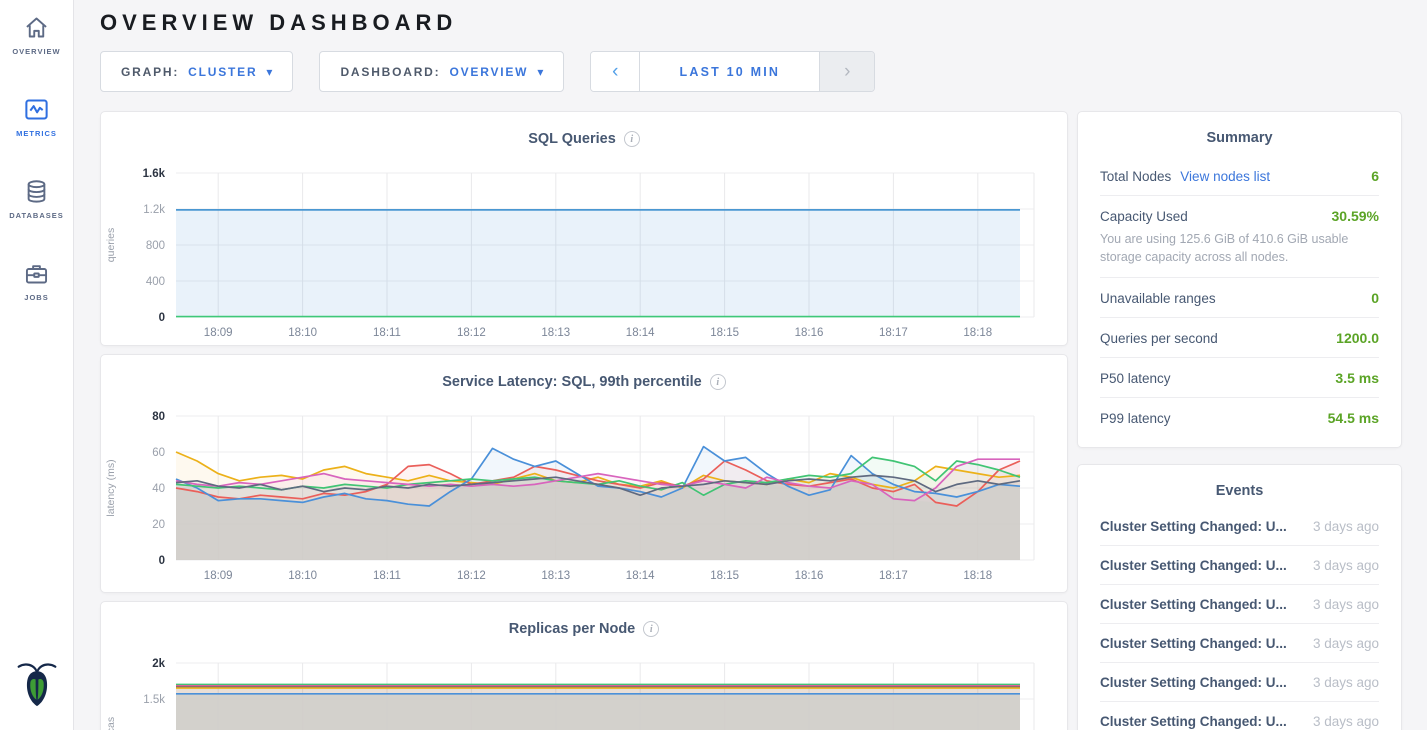 The height and width of the screenshot is (730, 1427). I want to click on summary-row-label: Total Nodes, so click(1136, 176).